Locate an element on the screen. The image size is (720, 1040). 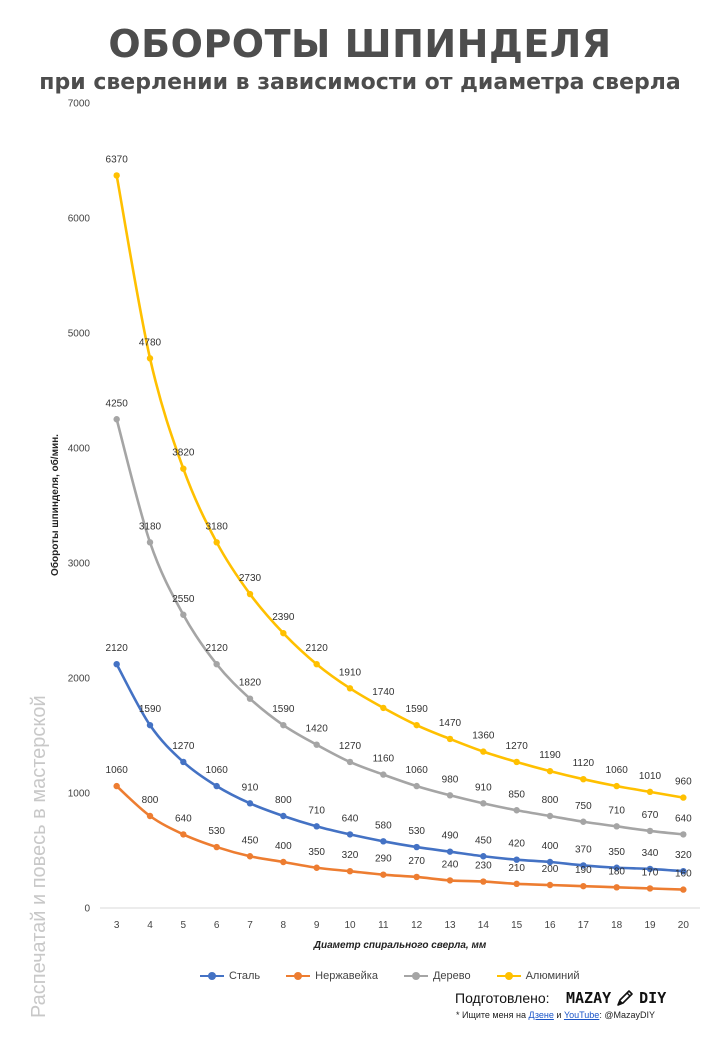
x-tick-label: 11 is located at coordinates (383, 925).